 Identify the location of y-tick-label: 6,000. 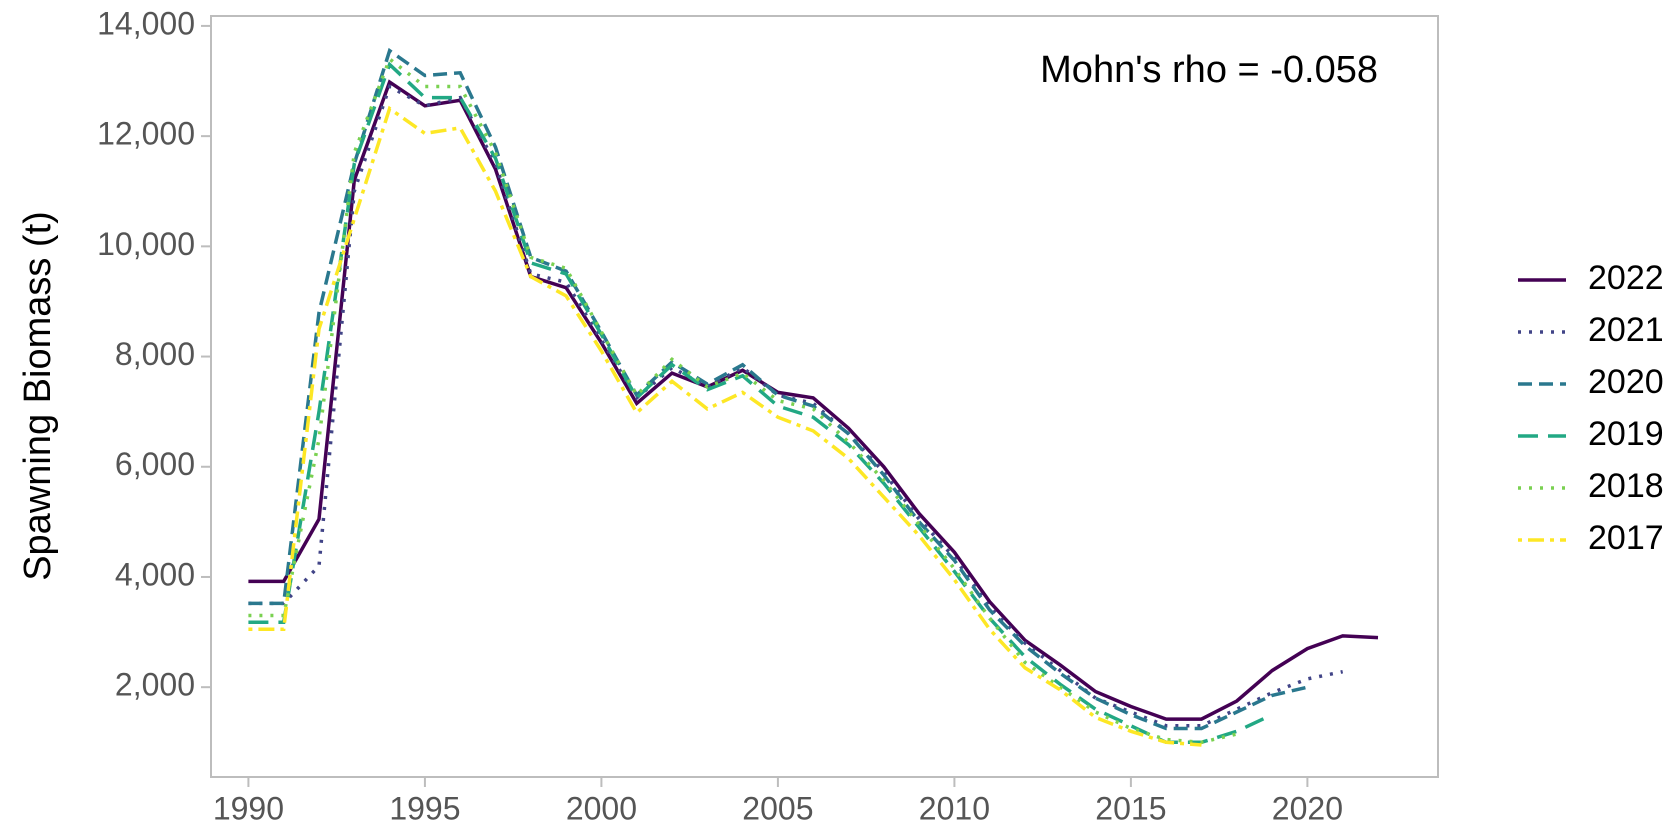
(155, 464).